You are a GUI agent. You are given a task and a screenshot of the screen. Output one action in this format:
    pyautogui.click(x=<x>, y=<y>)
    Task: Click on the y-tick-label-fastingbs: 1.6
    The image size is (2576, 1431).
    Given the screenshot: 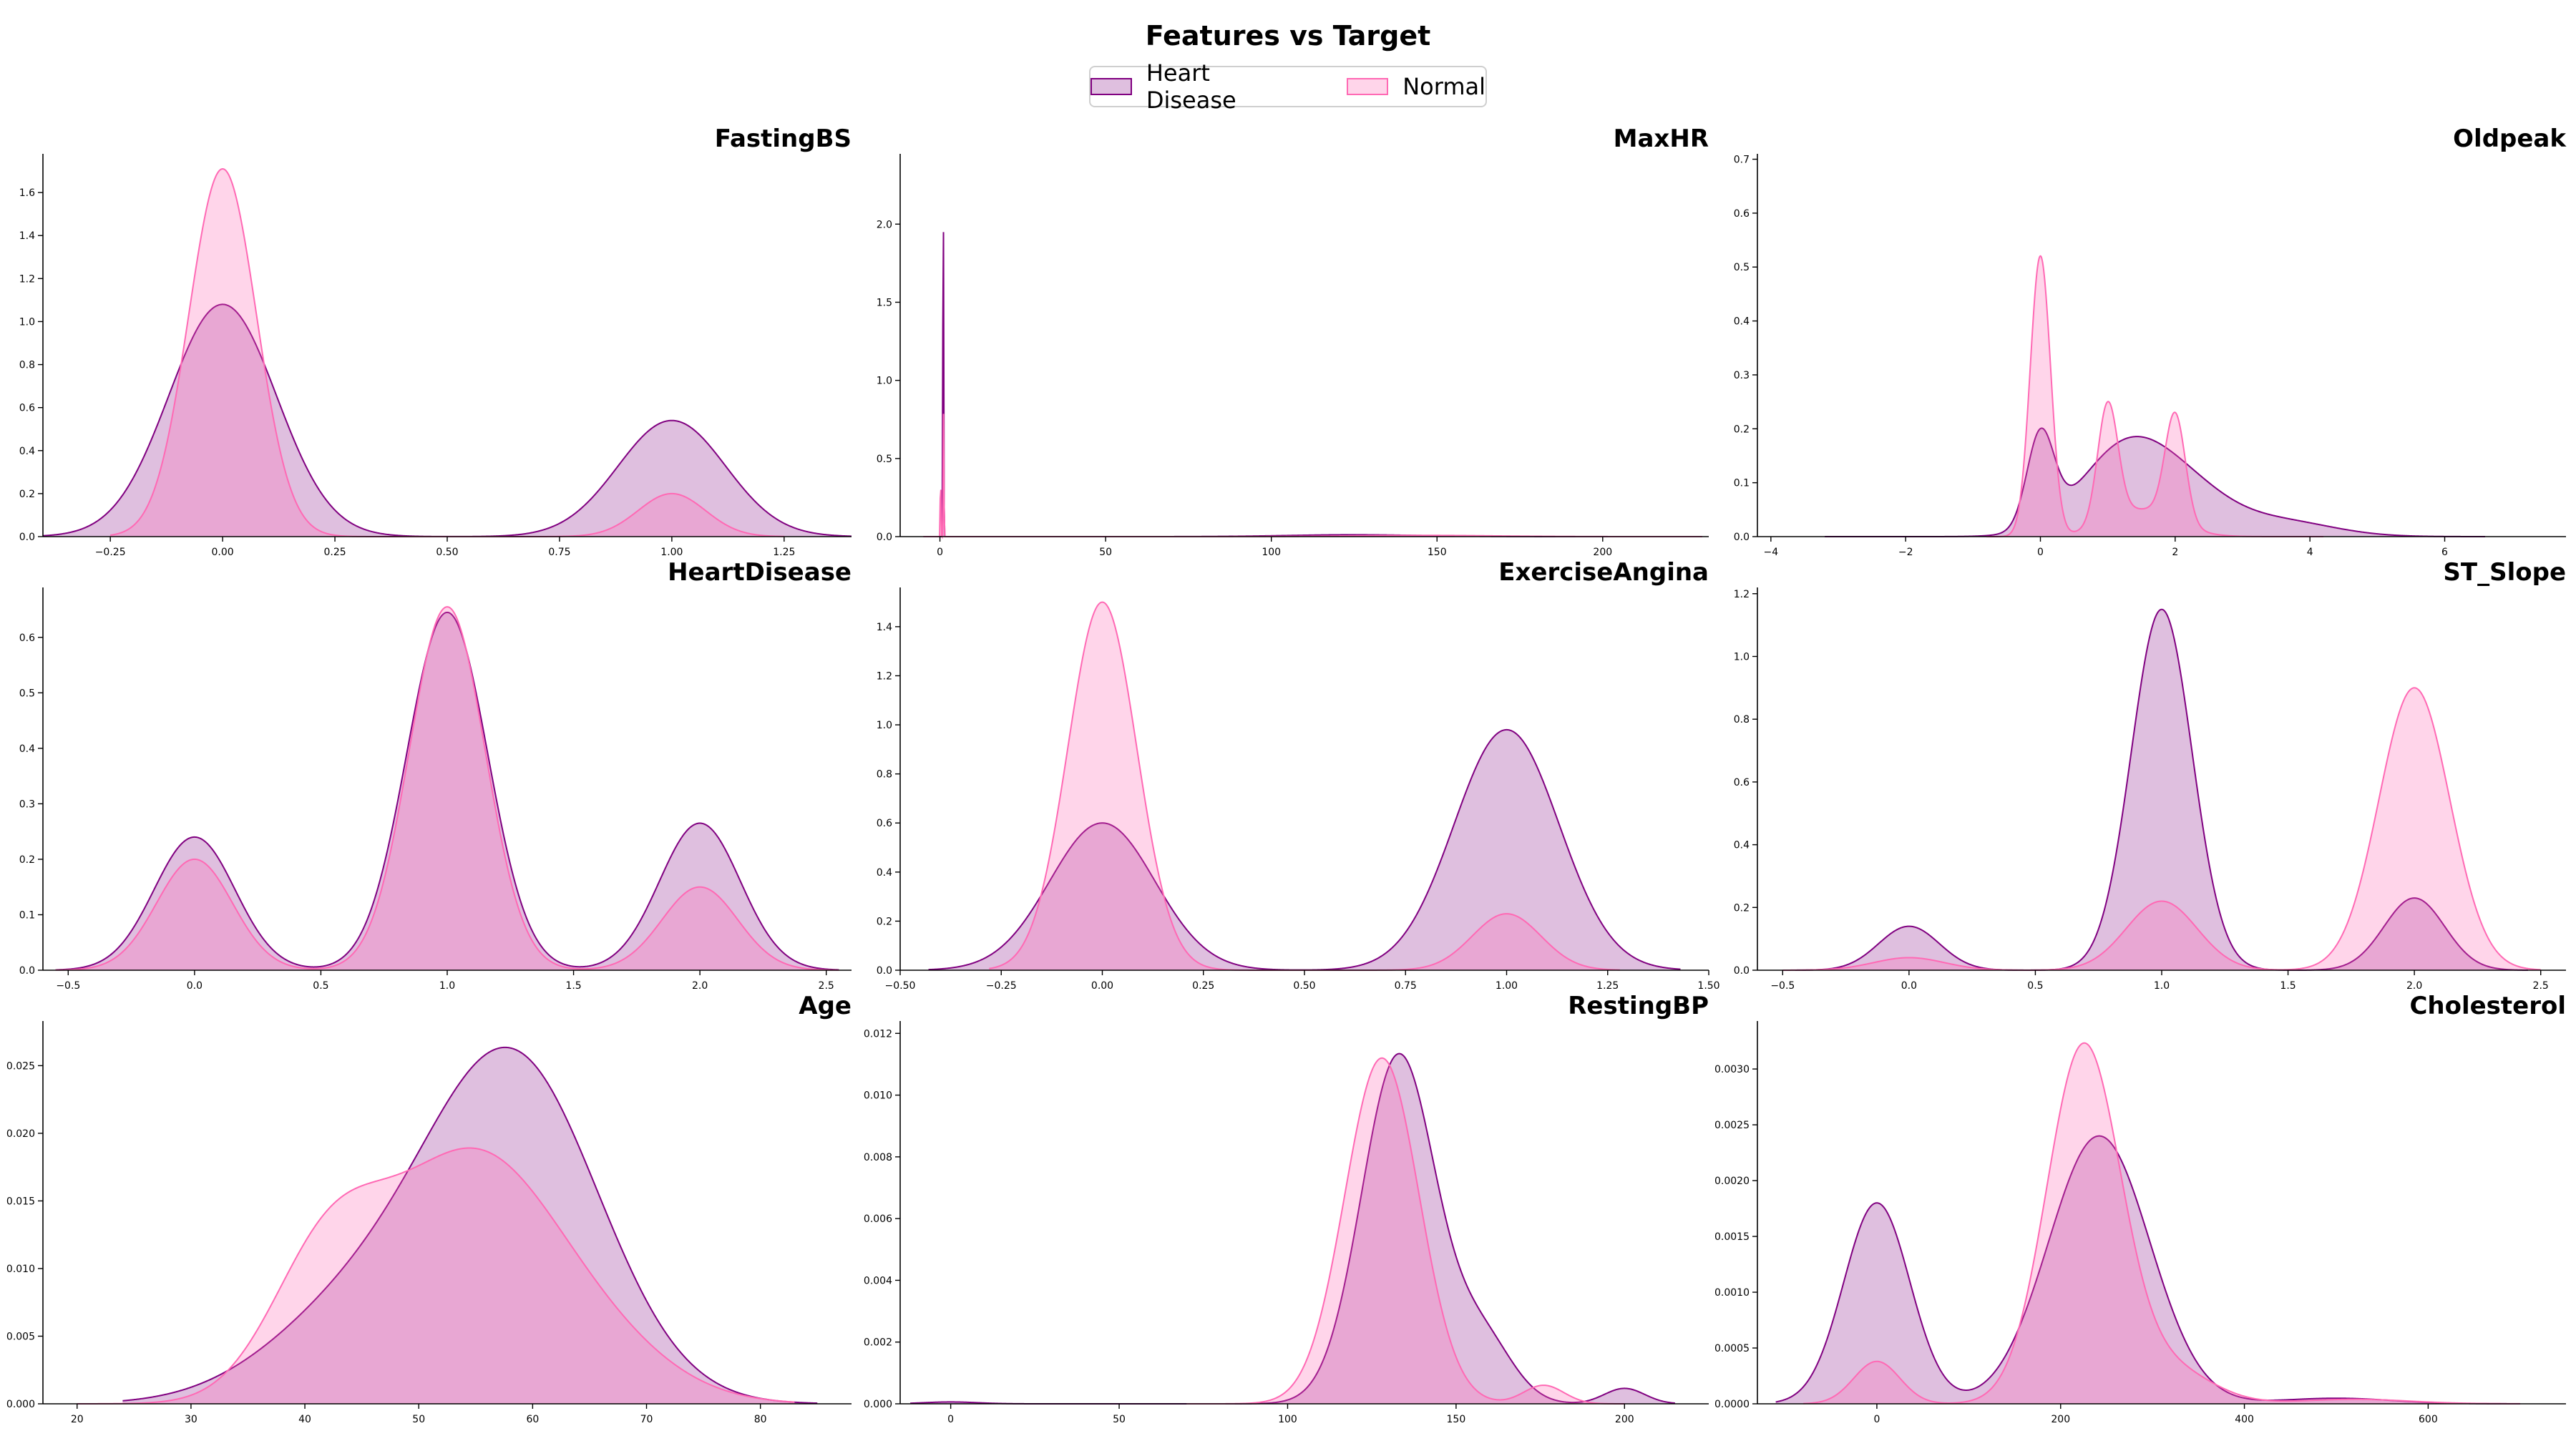 What is the action you would take?
    pyautogui.click(x=27, y=193)
    